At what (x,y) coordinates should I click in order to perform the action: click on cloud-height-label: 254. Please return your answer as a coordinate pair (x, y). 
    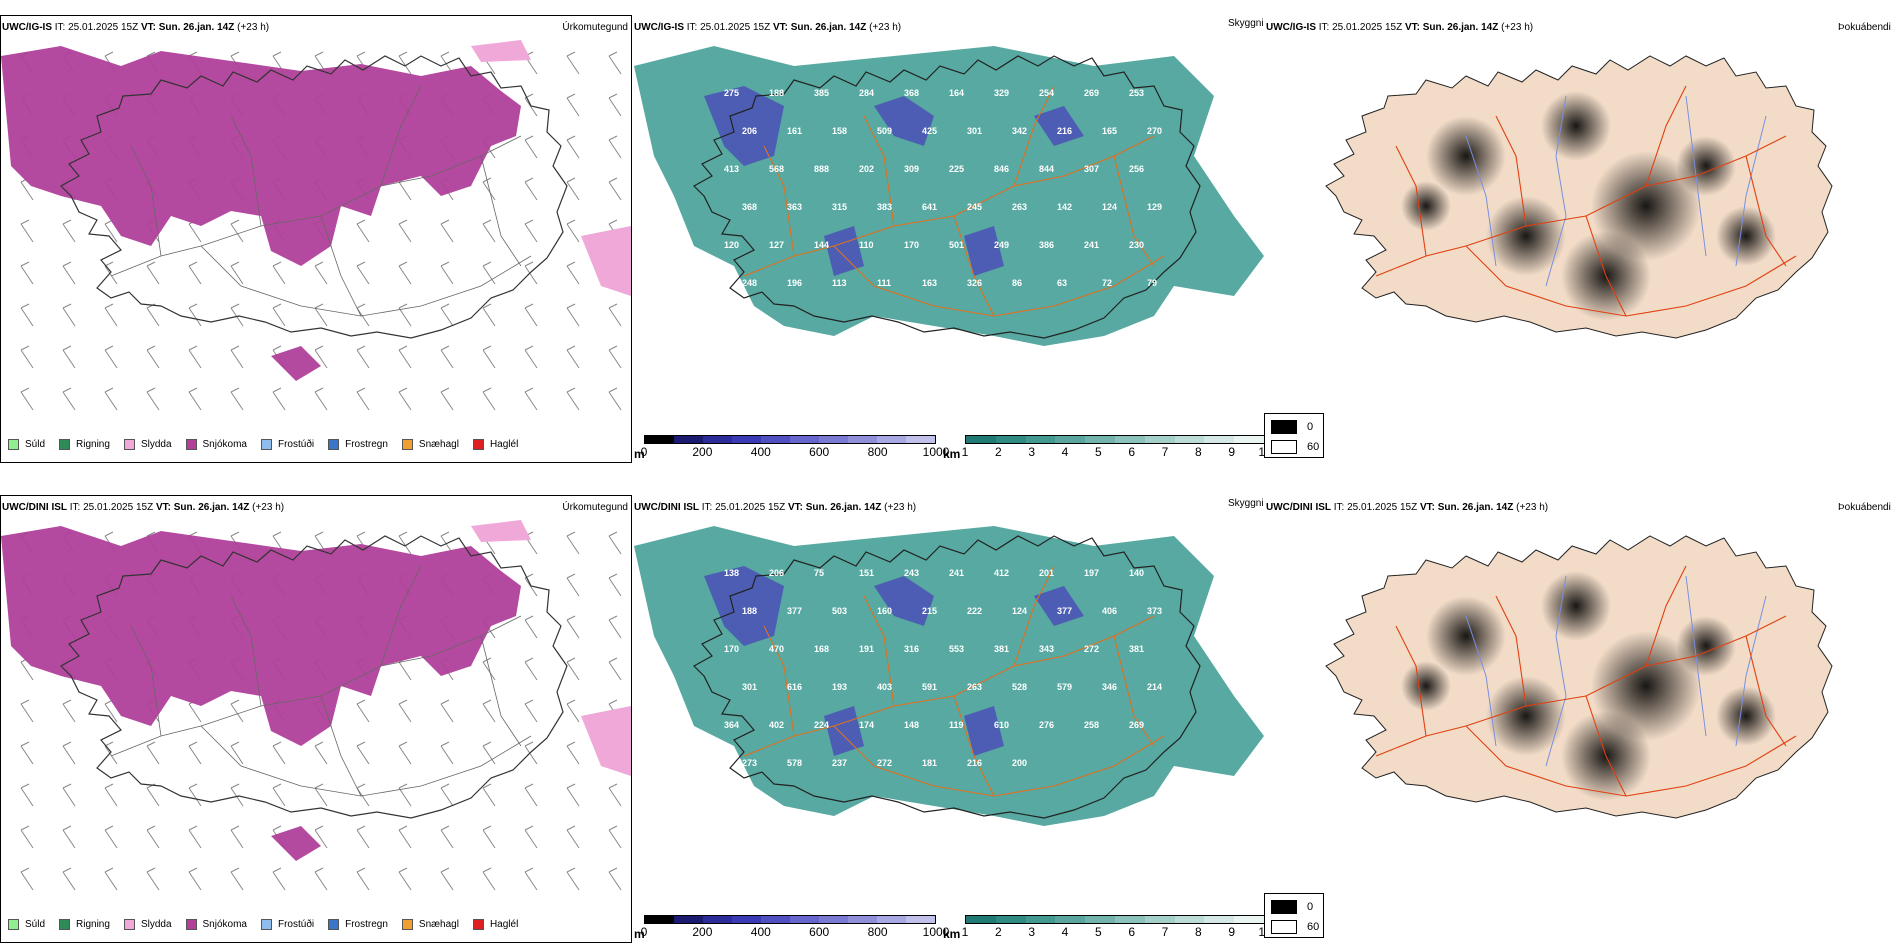
    Looking at the image, I should click on (1046, 93).